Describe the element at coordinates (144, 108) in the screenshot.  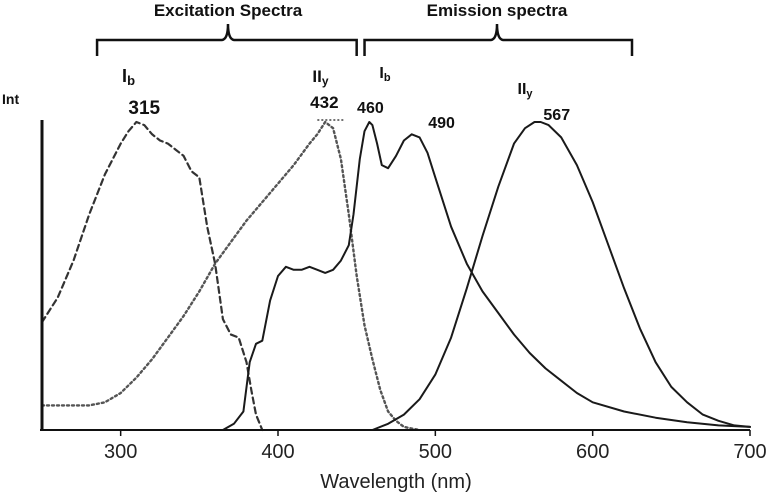
I see `peak-label-315: 315` at that location.